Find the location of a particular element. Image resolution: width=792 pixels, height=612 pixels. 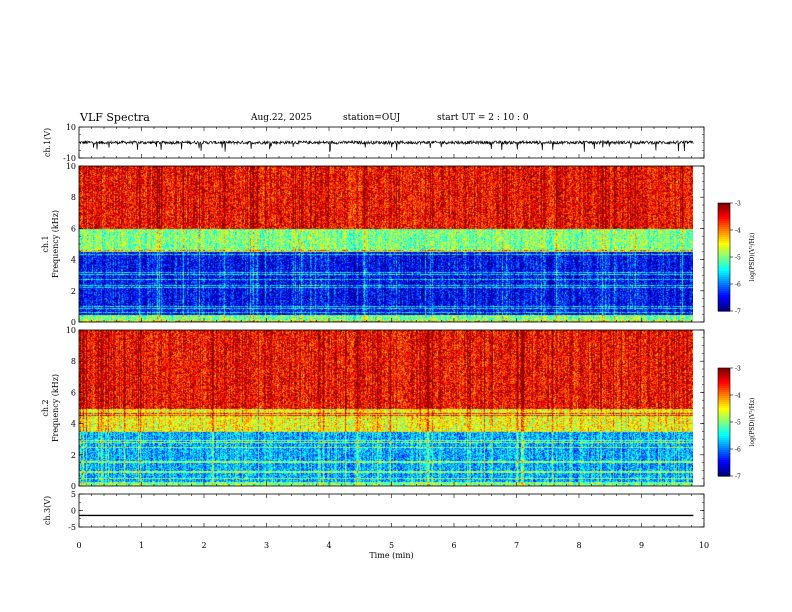

colorbar-tick-label: -7 is located at coordinates (738, 312).